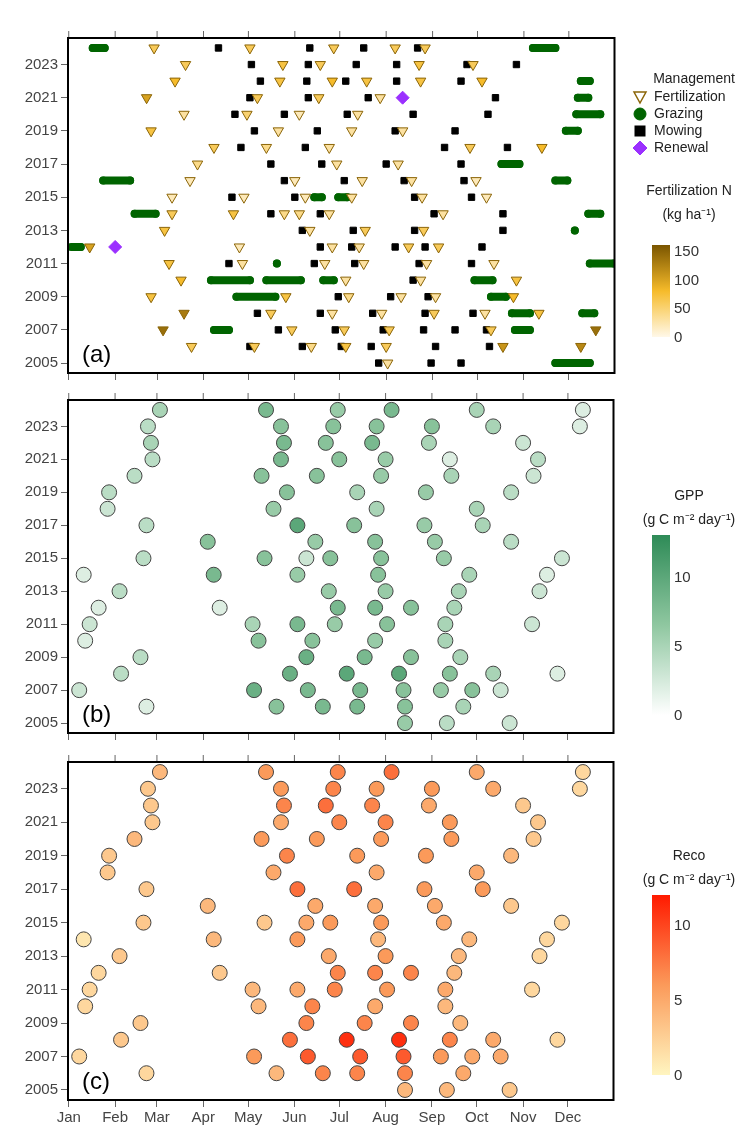  Describe the element at coordinates (97, 713) in the screenshot. I see `annotation: (b)` at that location.